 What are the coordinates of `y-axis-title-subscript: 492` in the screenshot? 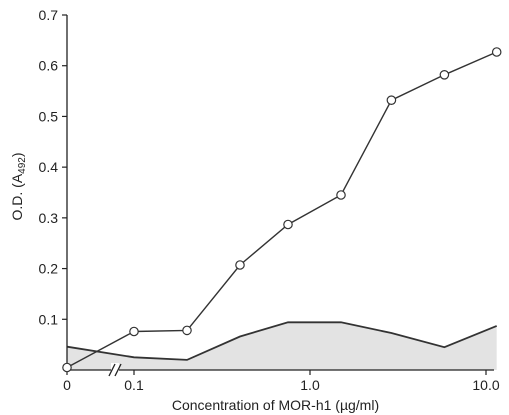 It's located at (22, 165).